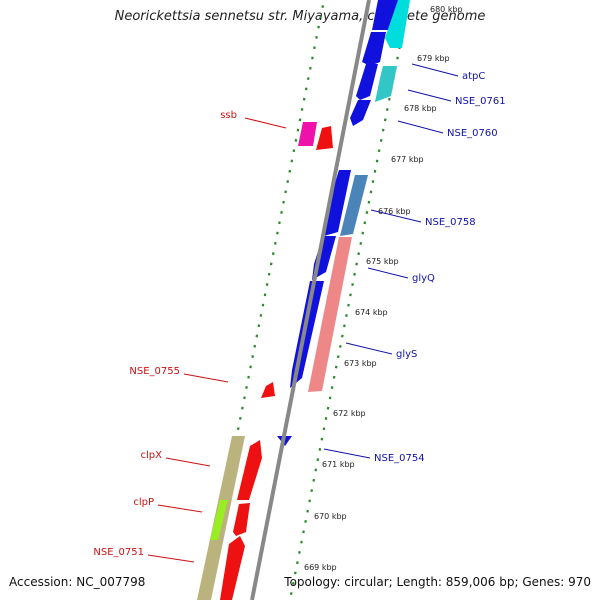 The width and height of the screenshot is (600, 600). I want to click on kbp-tick-label: 669 kbp, so click(320, 567).